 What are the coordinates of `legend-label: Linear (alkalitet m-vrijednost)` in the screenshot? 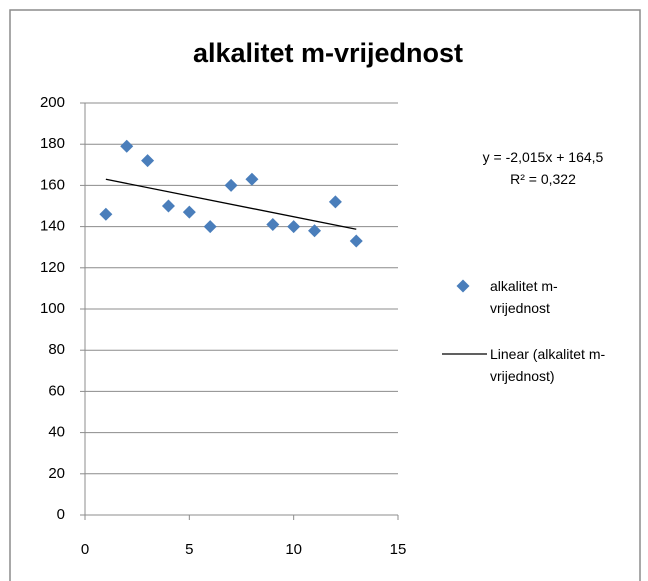 It's located at (548, 365).